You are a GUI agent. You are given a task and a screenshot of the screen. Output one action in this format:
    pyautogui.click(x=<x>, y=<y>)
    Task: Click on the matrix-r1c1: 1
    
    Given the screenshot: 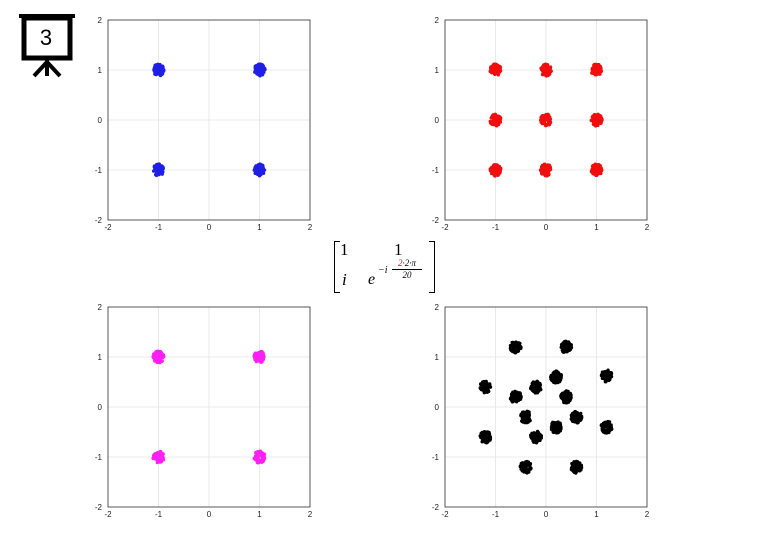 What is the action you would take?
    pyautogui.click(x=344, y=249)
    